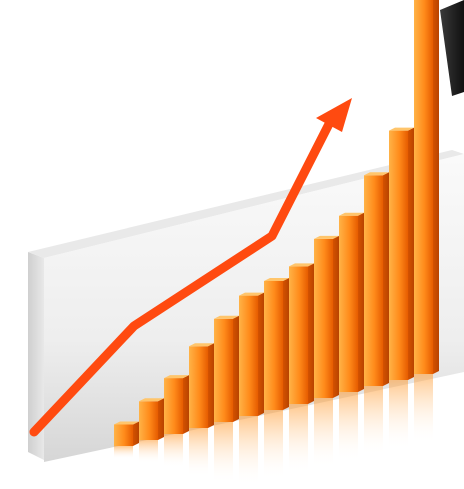 This screenshot has height=489, width=464. I want to click on backdrop-panel, so click(452, 48).